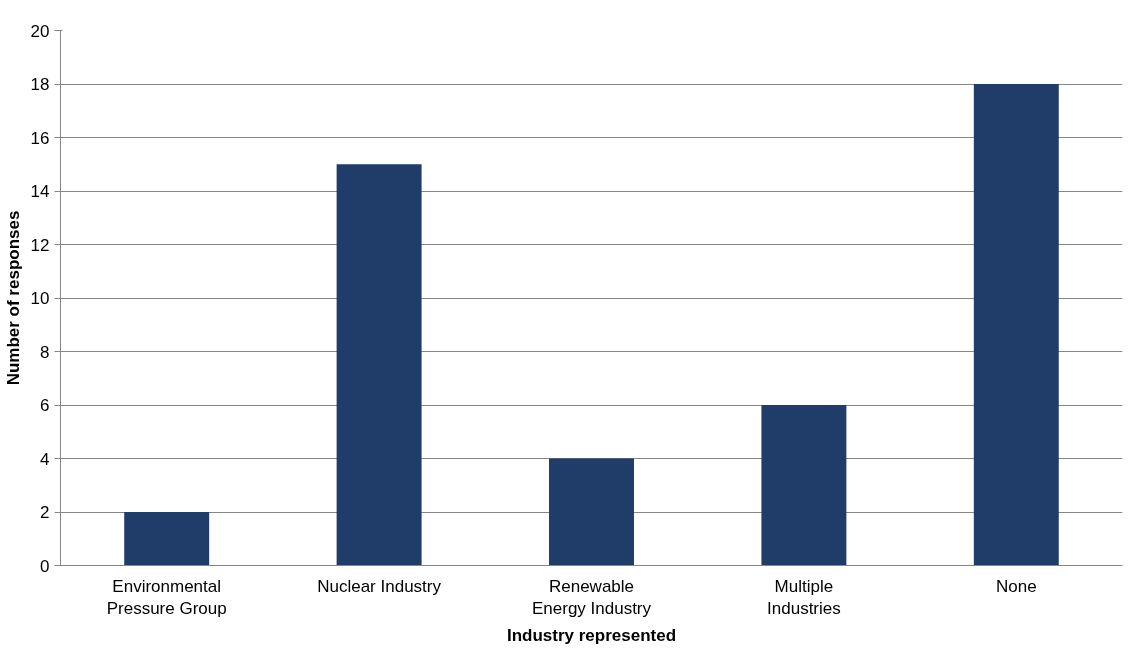 The height and width of the screenshot is (652, 1144). Describe the element at coordinates (45, 352) in the screenshot. I see `y-tick-label: 8` at that location.